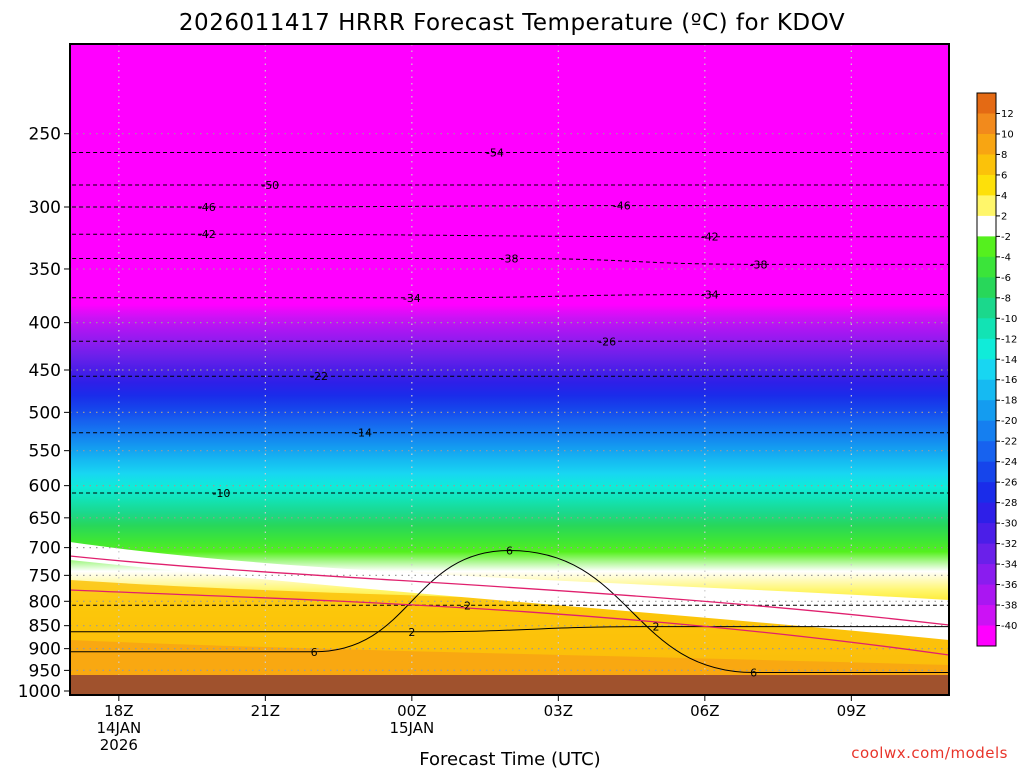  I want to click on colorbar-label: 8, so click(1004, 155).